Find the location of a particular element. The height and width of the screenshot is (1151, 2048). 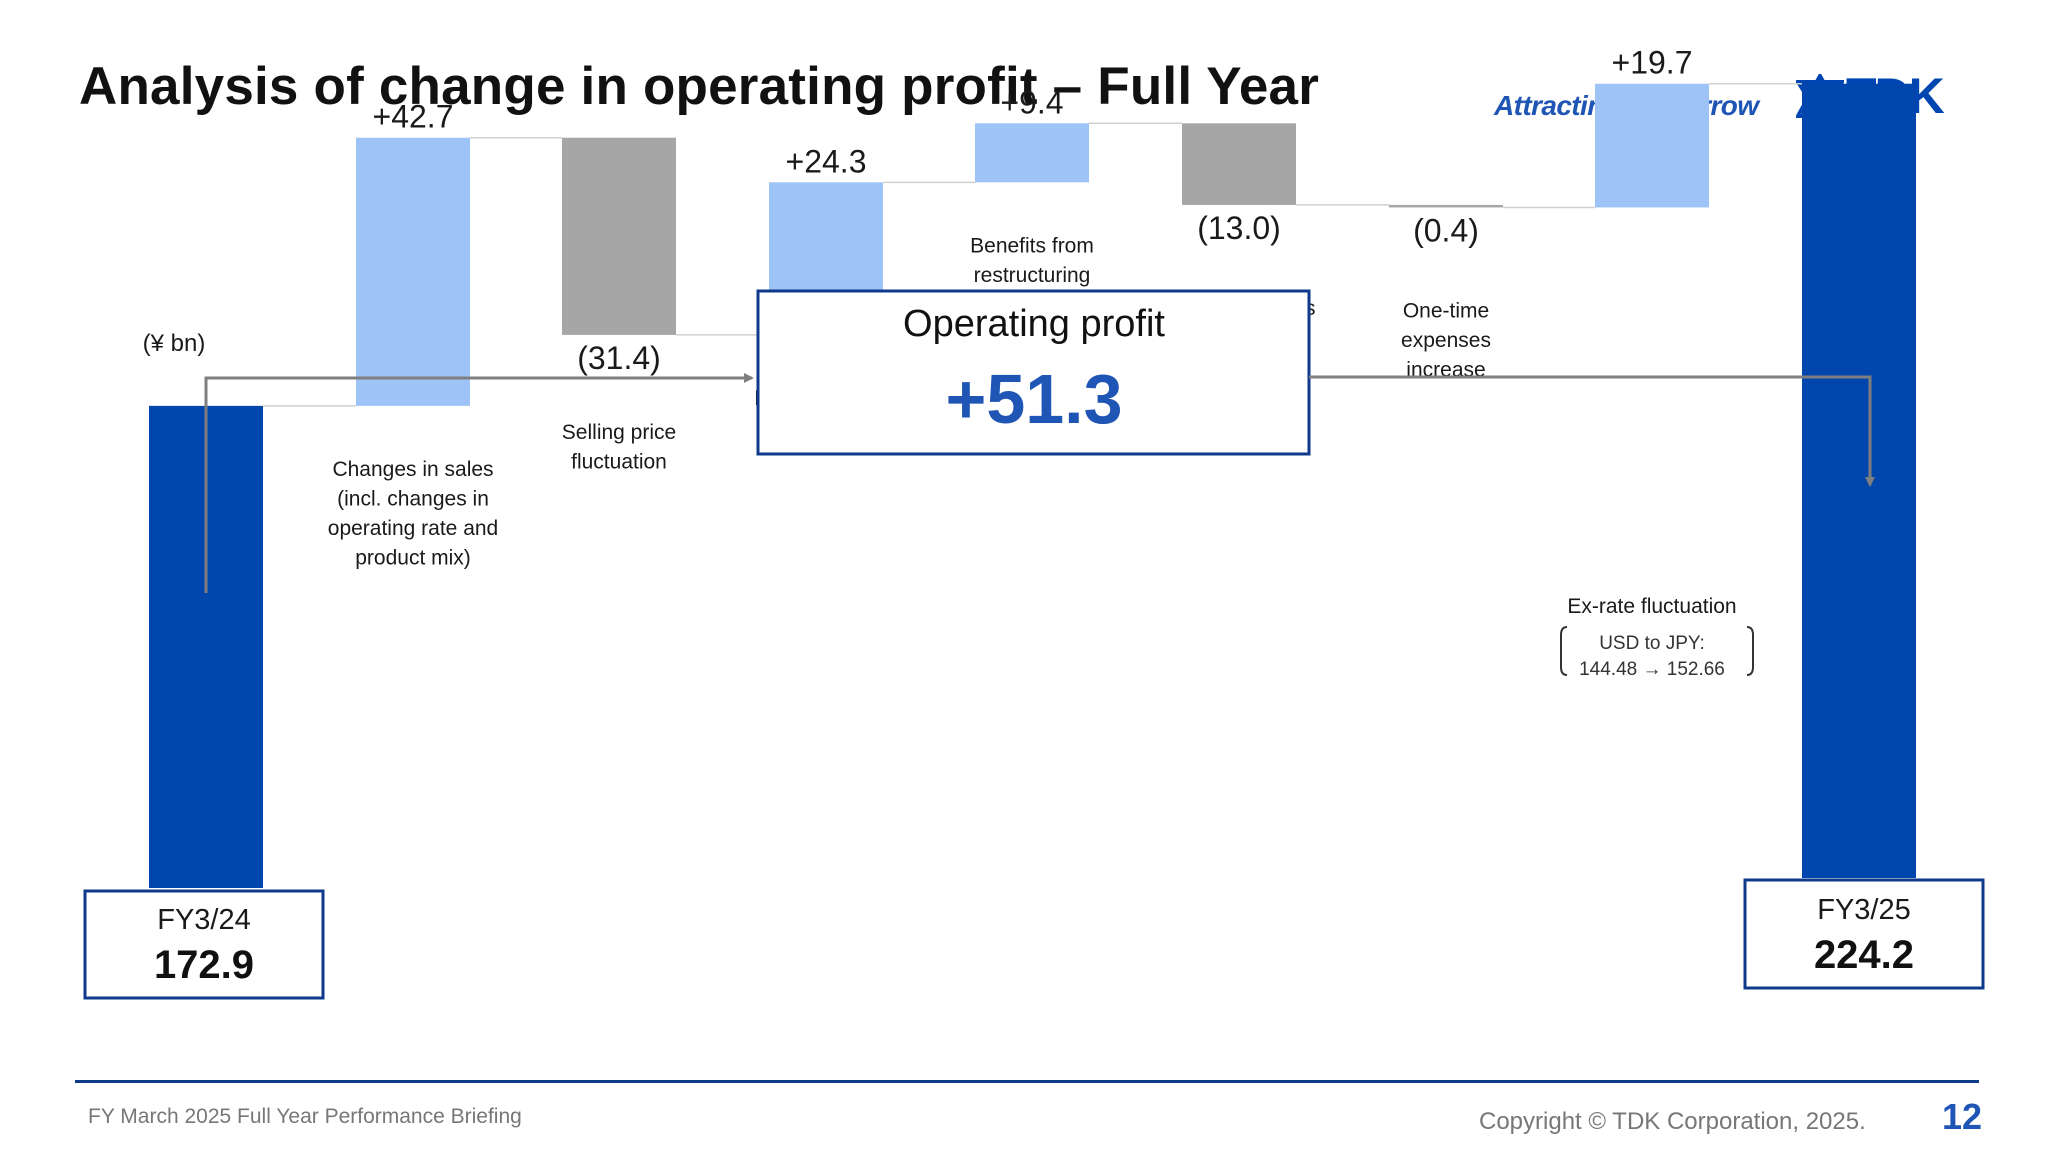

category-label-step-2: Selling price is located at coordinates (619, 432).